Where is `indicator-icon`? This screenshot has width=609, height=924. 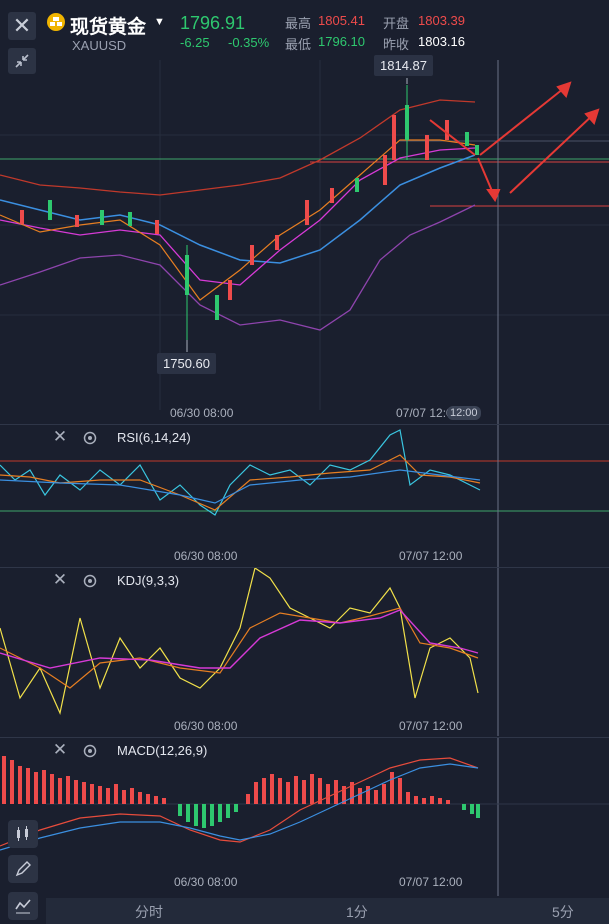
indicator-icon is located at coordinates (23, 906).